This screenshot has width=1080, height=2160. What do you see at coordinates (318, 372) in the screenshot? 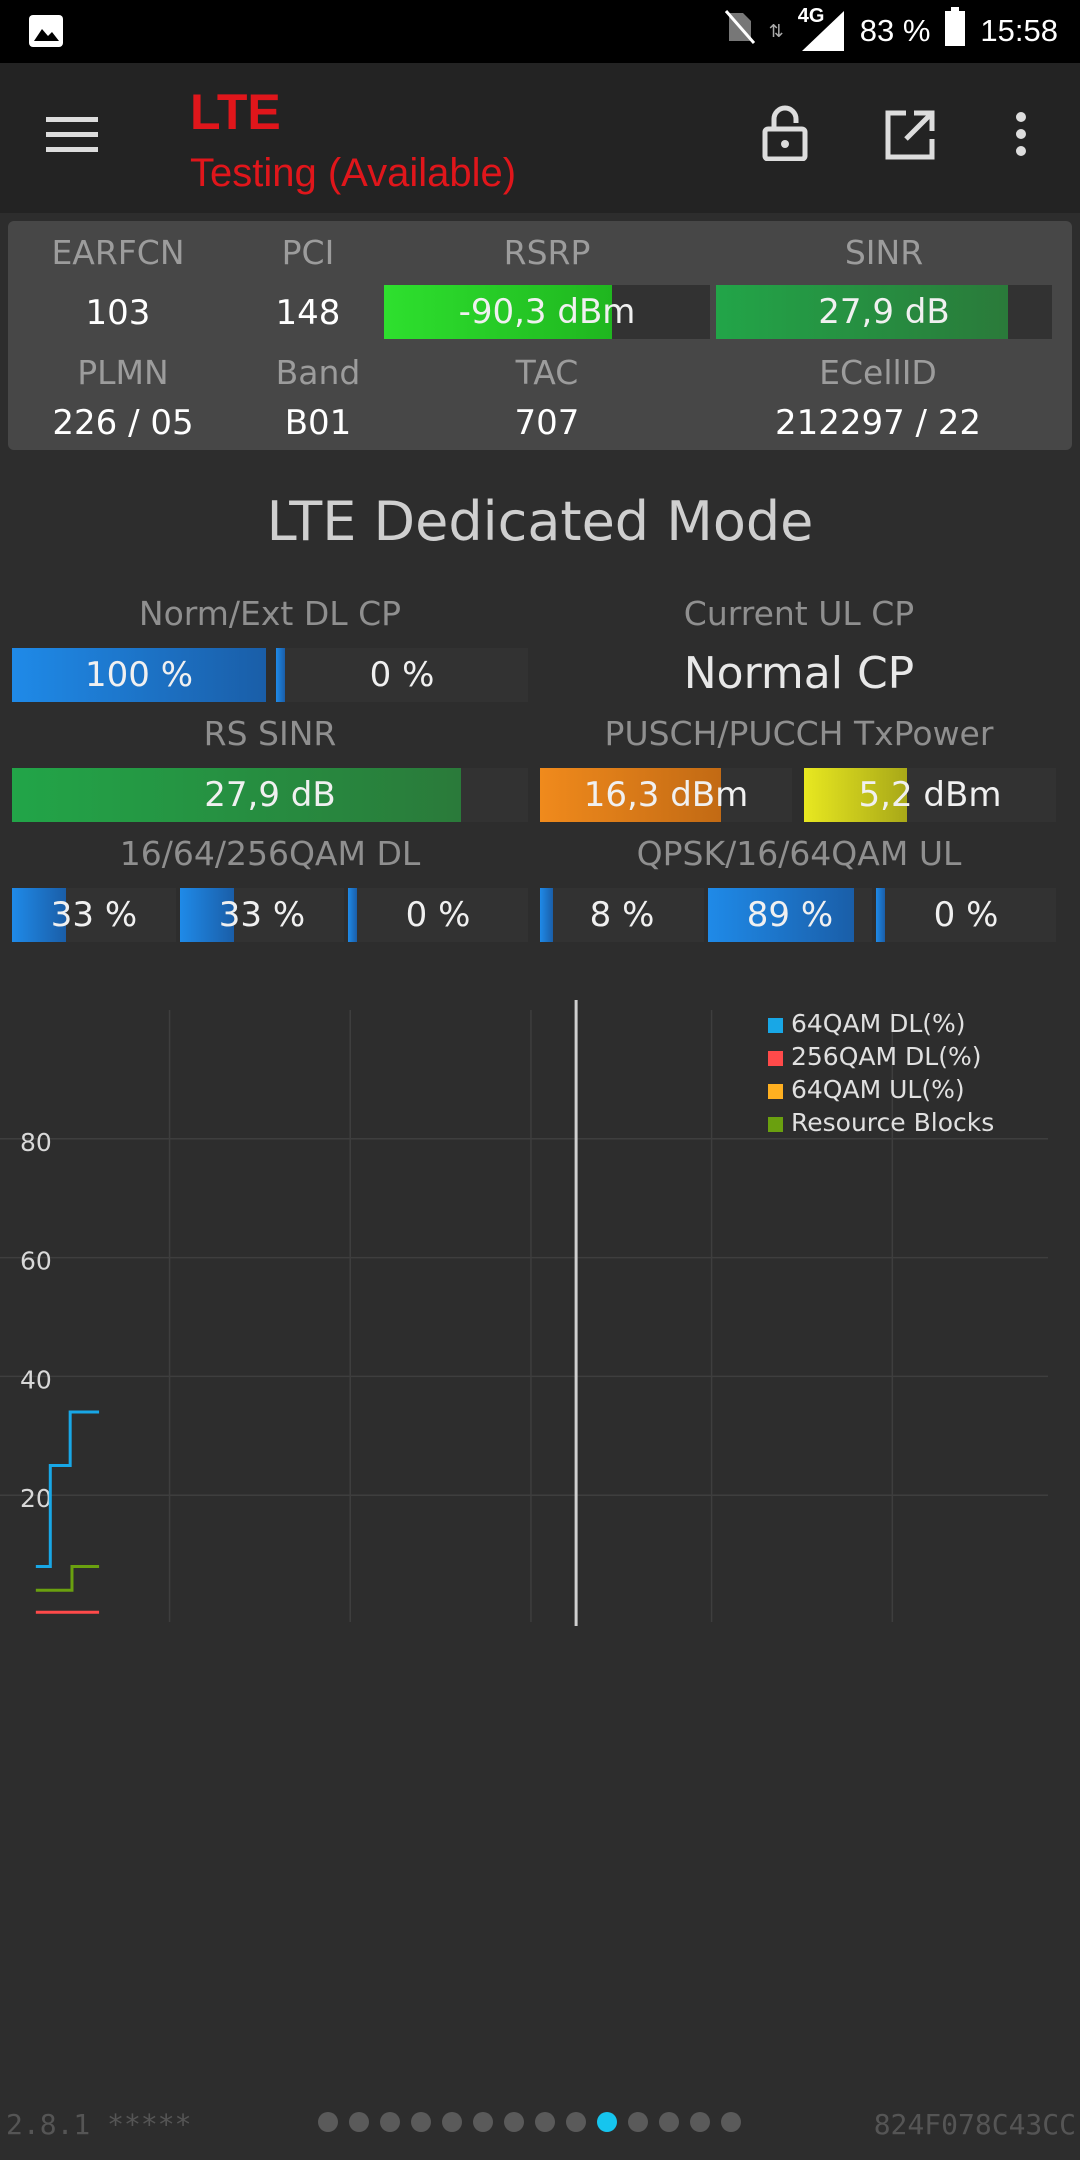
I see `band-label: Band` at bounding box center [318, 372].